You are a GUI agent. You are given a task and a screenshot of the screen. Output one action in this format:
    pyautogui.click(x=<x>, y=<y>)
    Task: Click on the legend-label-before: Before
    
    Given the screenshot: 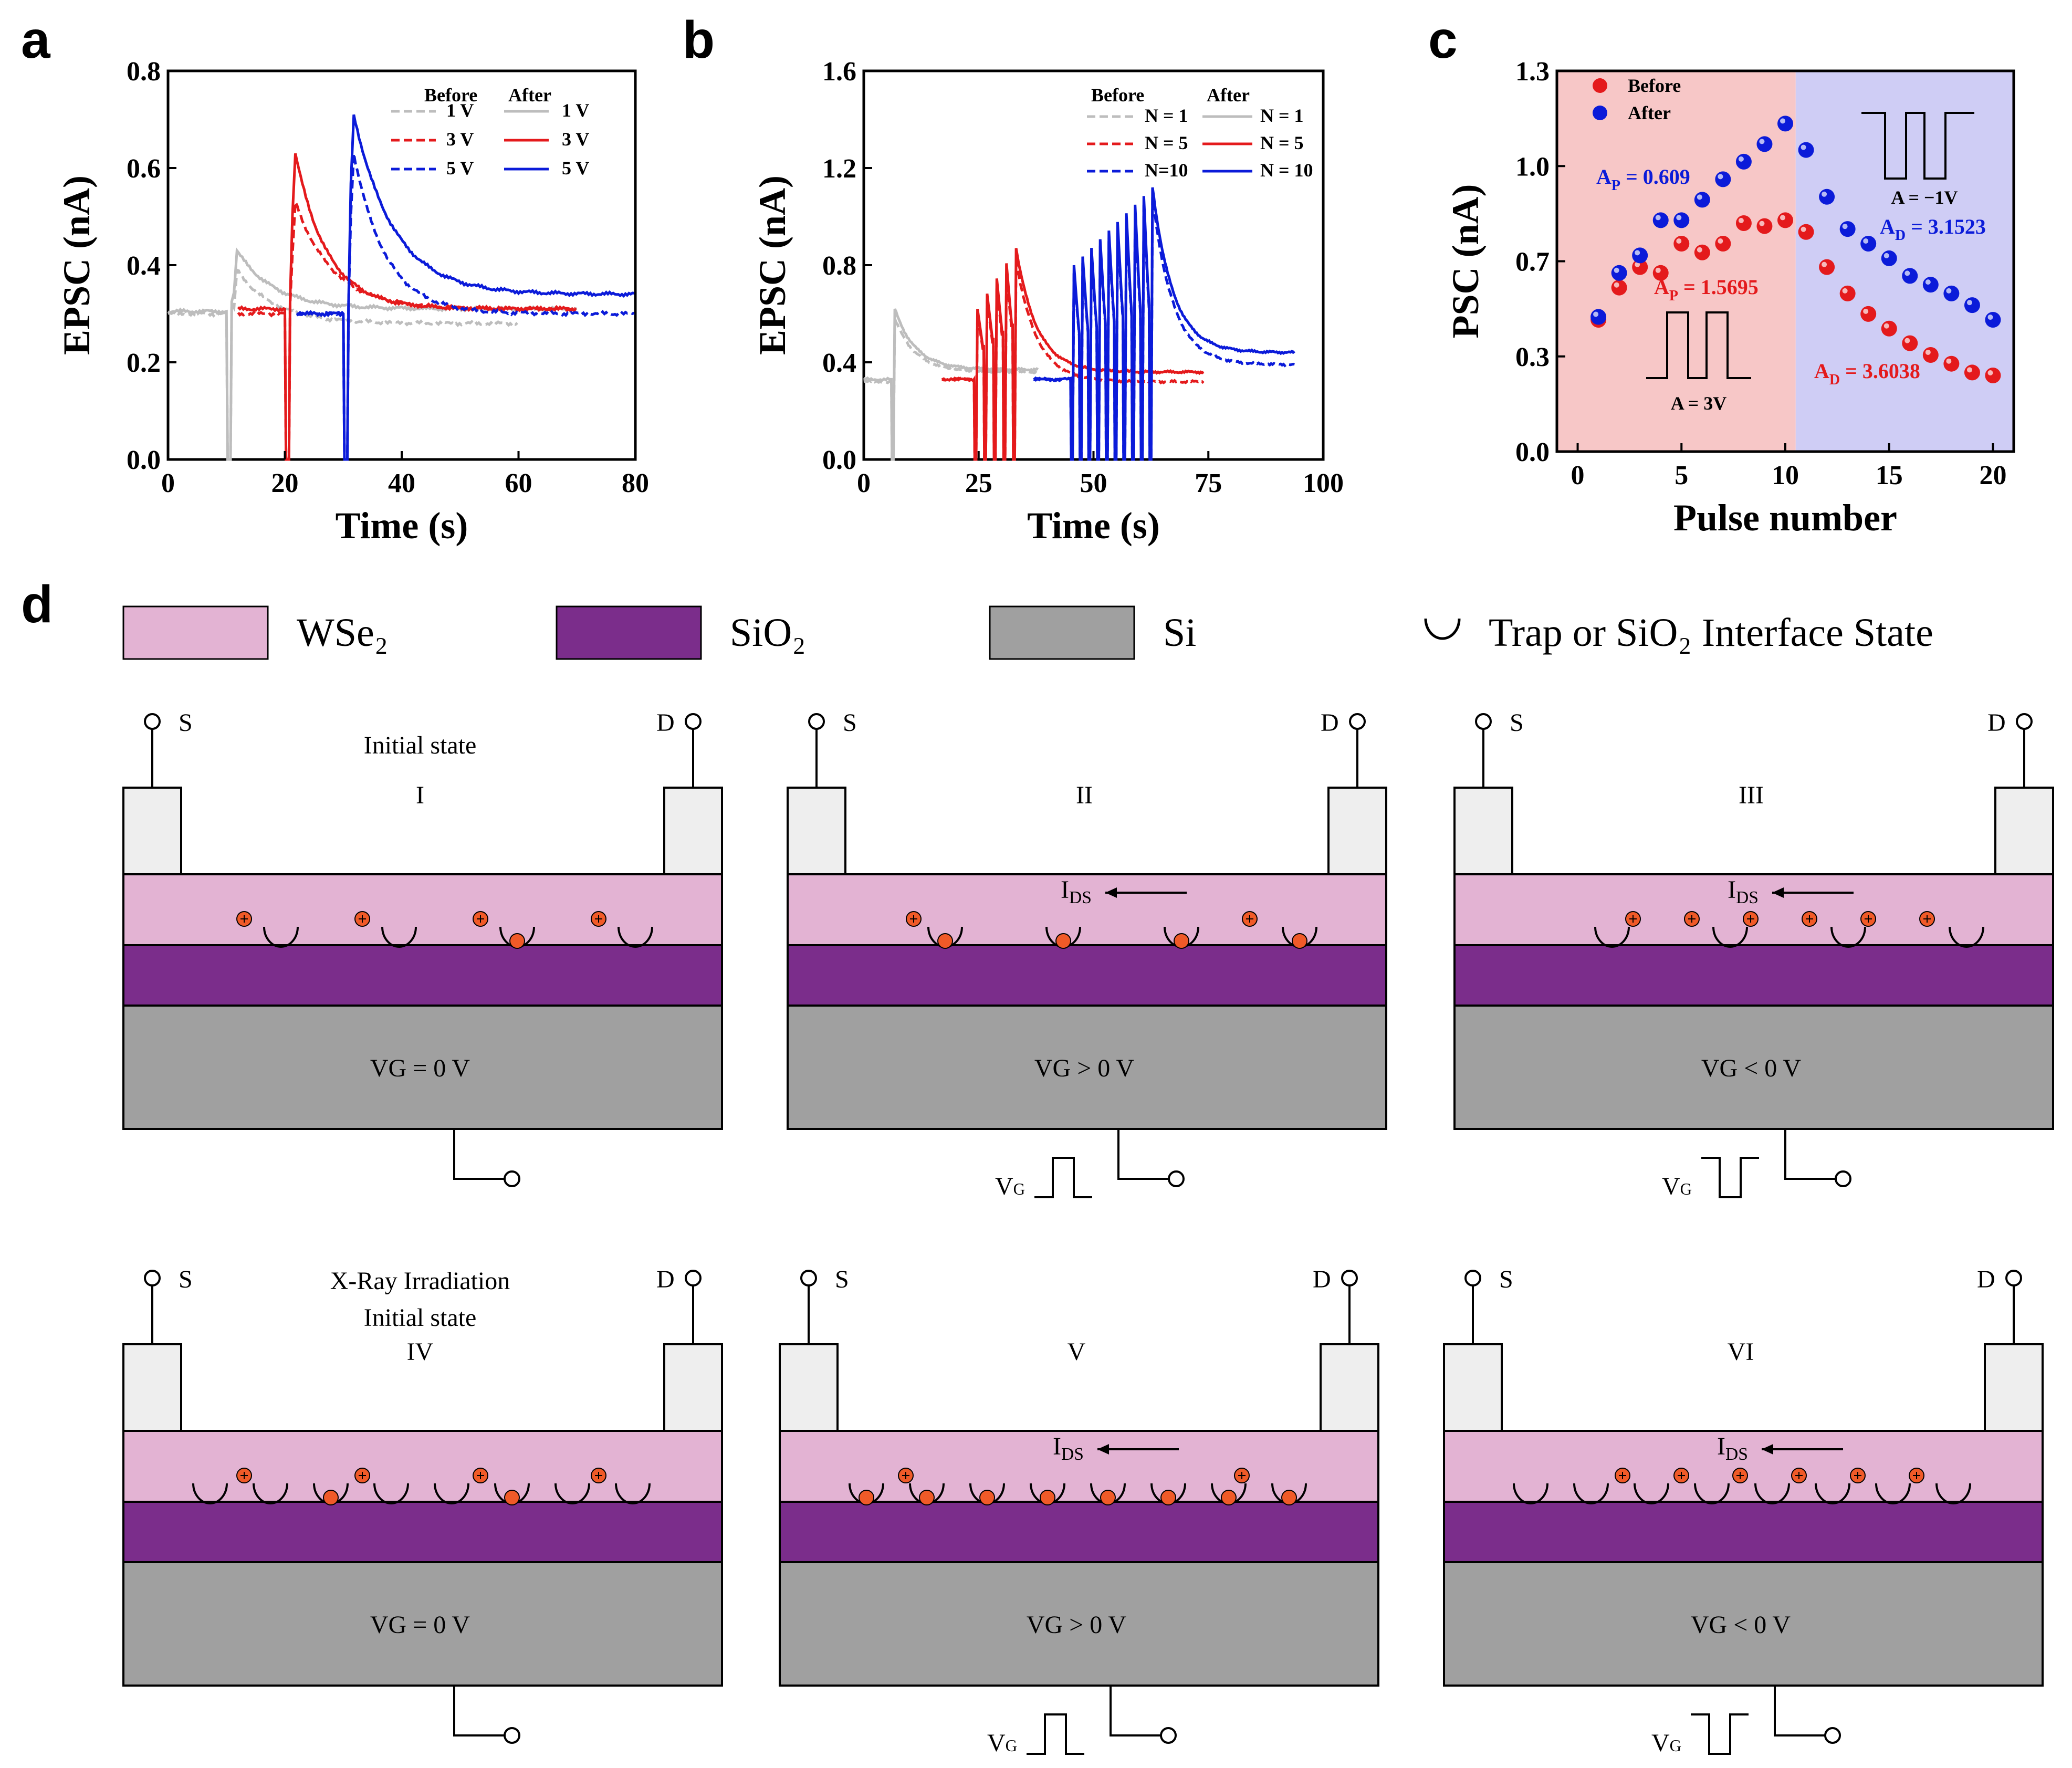 What is the action you would take?
    pyautogui.click(x=1654, y=85)
    